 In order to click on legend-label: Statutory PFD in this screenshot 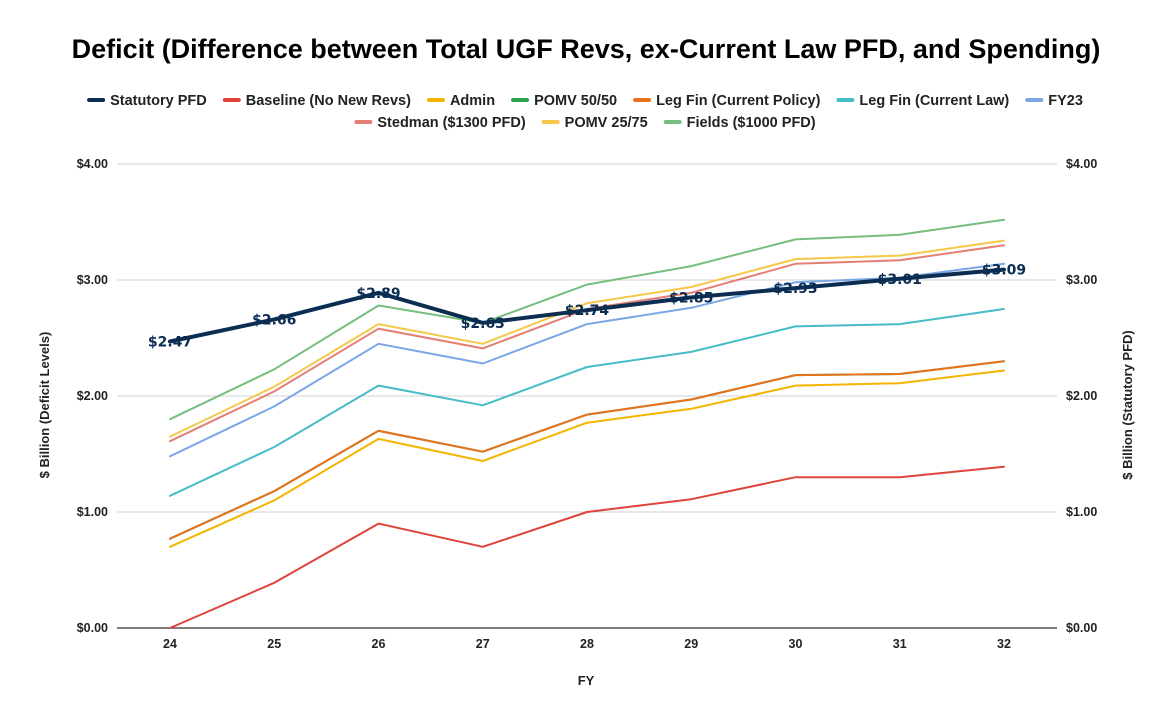, I will do `click(158, 101)`.